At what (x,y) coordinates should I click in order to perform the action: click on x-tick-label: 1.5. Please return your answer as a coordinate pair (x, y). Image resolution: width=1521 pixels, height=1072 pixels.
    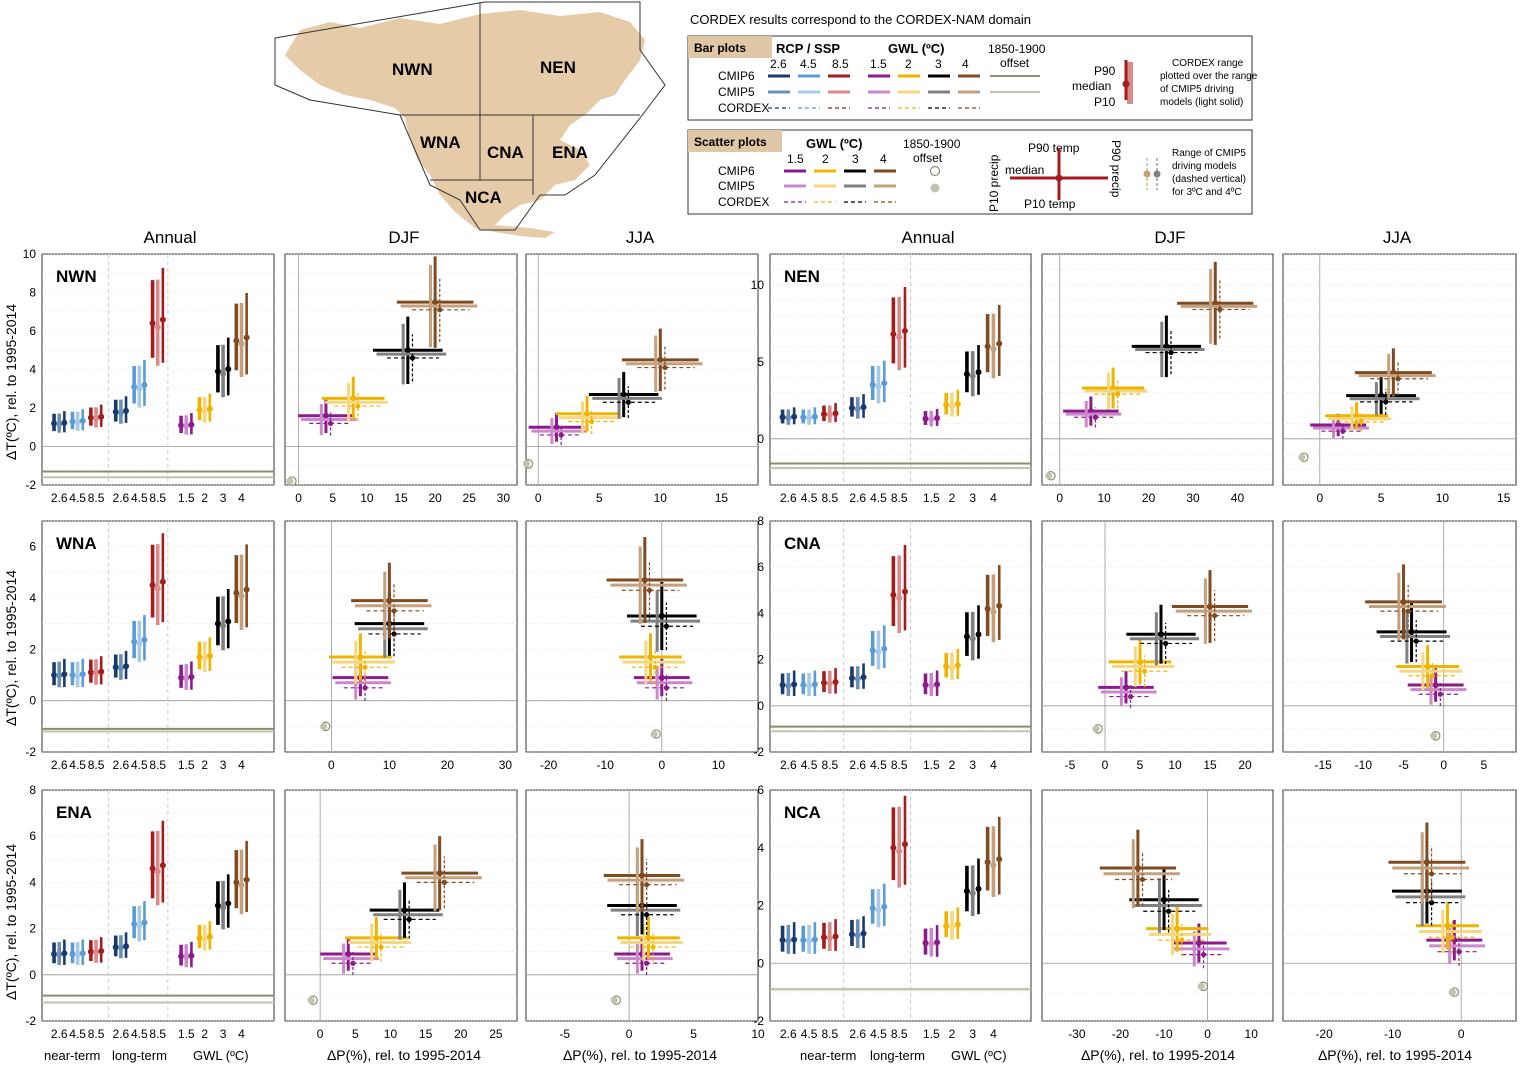
    Looking at the image, I should click on (186, 1034).